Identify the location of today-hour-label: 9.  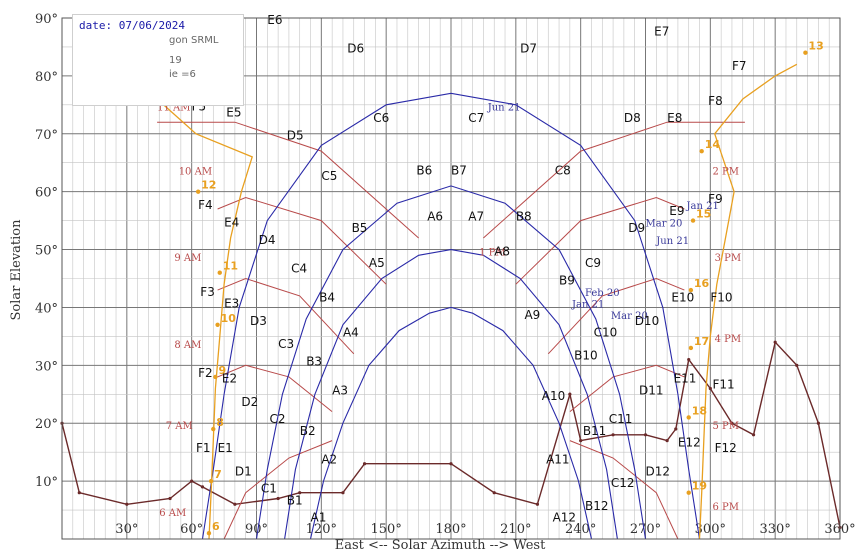
(222, 370).